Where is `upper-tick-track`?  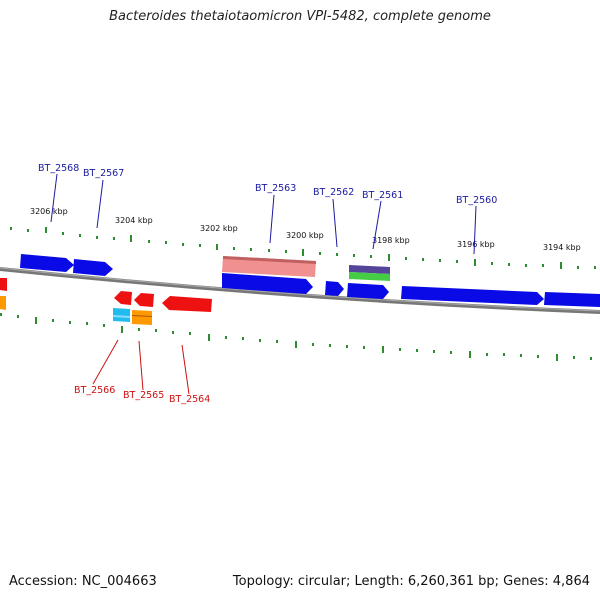 upper-tick-track is located at coordinates (303, 248).